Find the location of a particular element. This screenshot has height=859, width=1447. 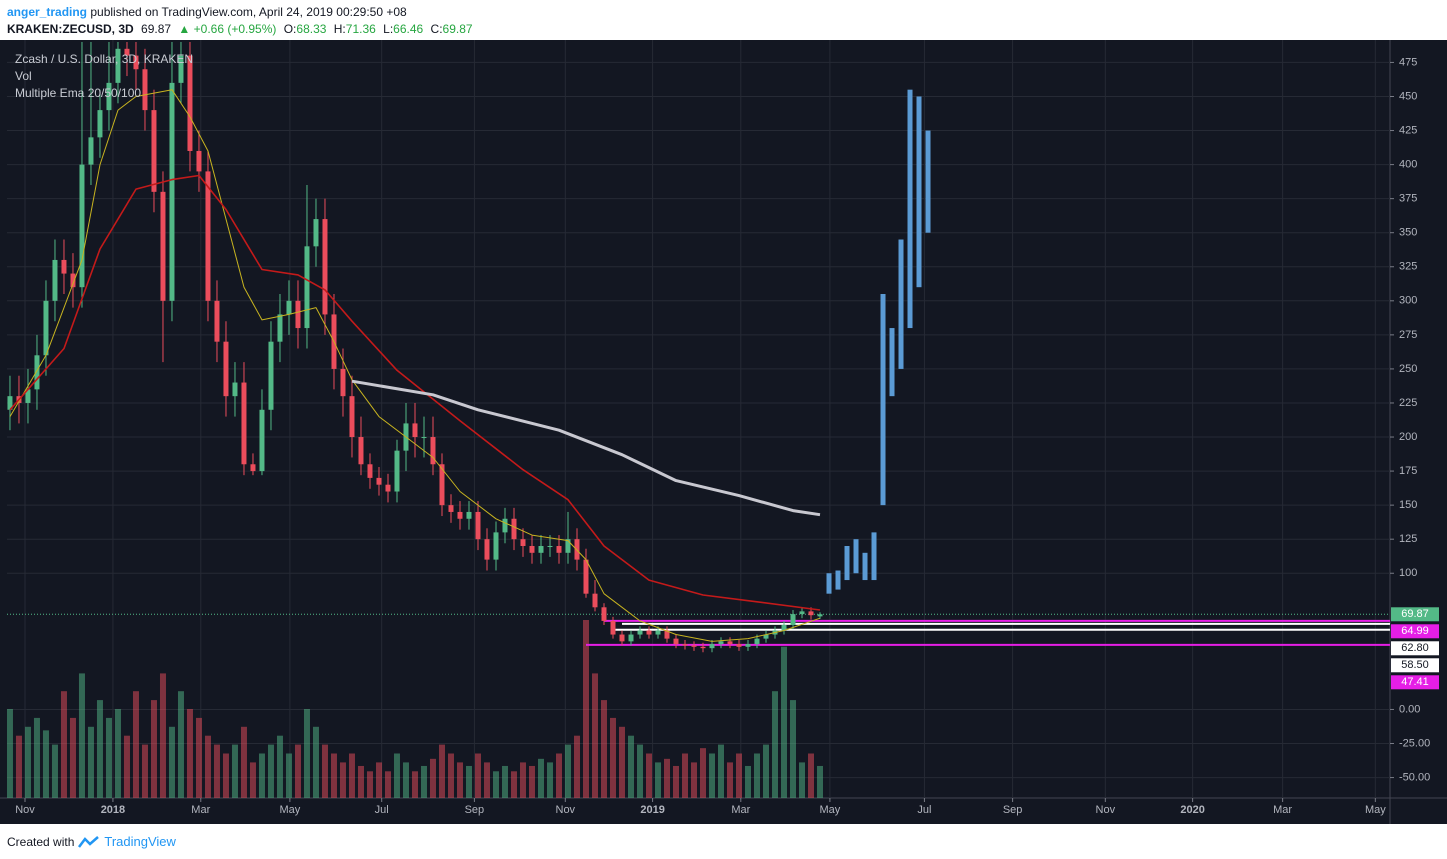

y-tick-label: 375 is located at coordinates (1408, 199).